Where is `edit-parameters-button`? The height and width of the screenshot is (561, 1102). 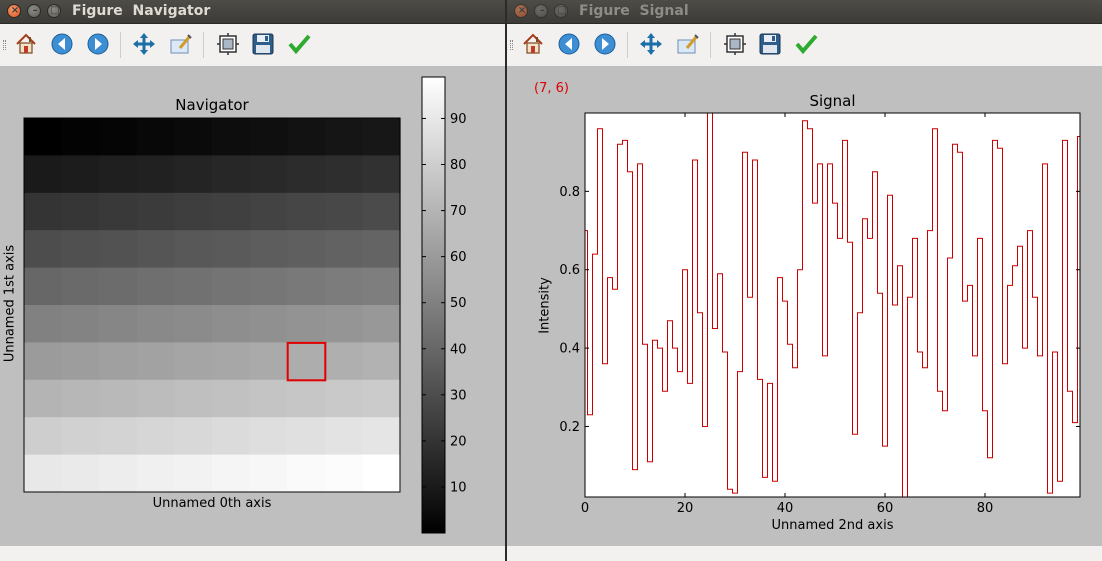
edit-parameters-button is located at coordinates (806, 44).